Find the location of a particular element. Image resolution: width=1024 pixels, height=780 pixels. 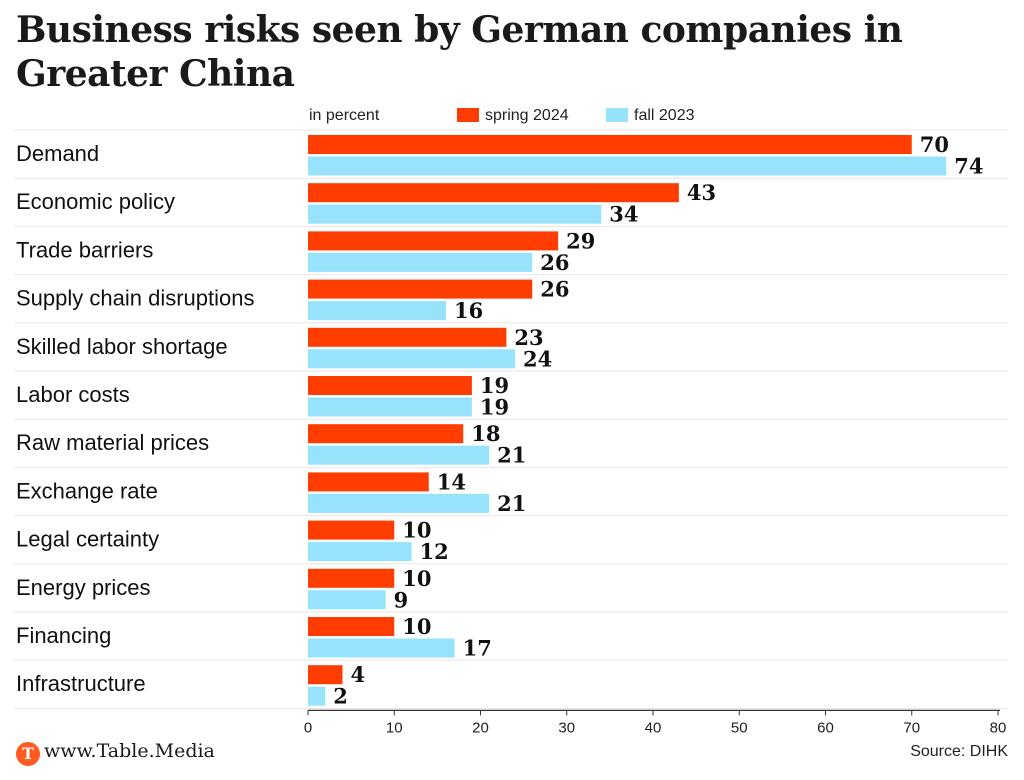

x-tick-label: 70 is located at coordinates (911, 727).